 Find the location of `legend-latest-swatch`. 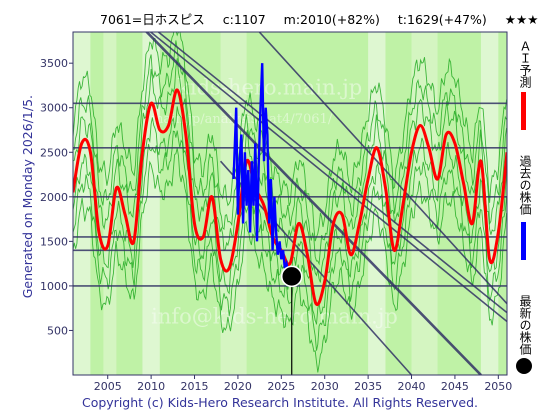

legend-latest-swatch is located at coordinates (524, 366).